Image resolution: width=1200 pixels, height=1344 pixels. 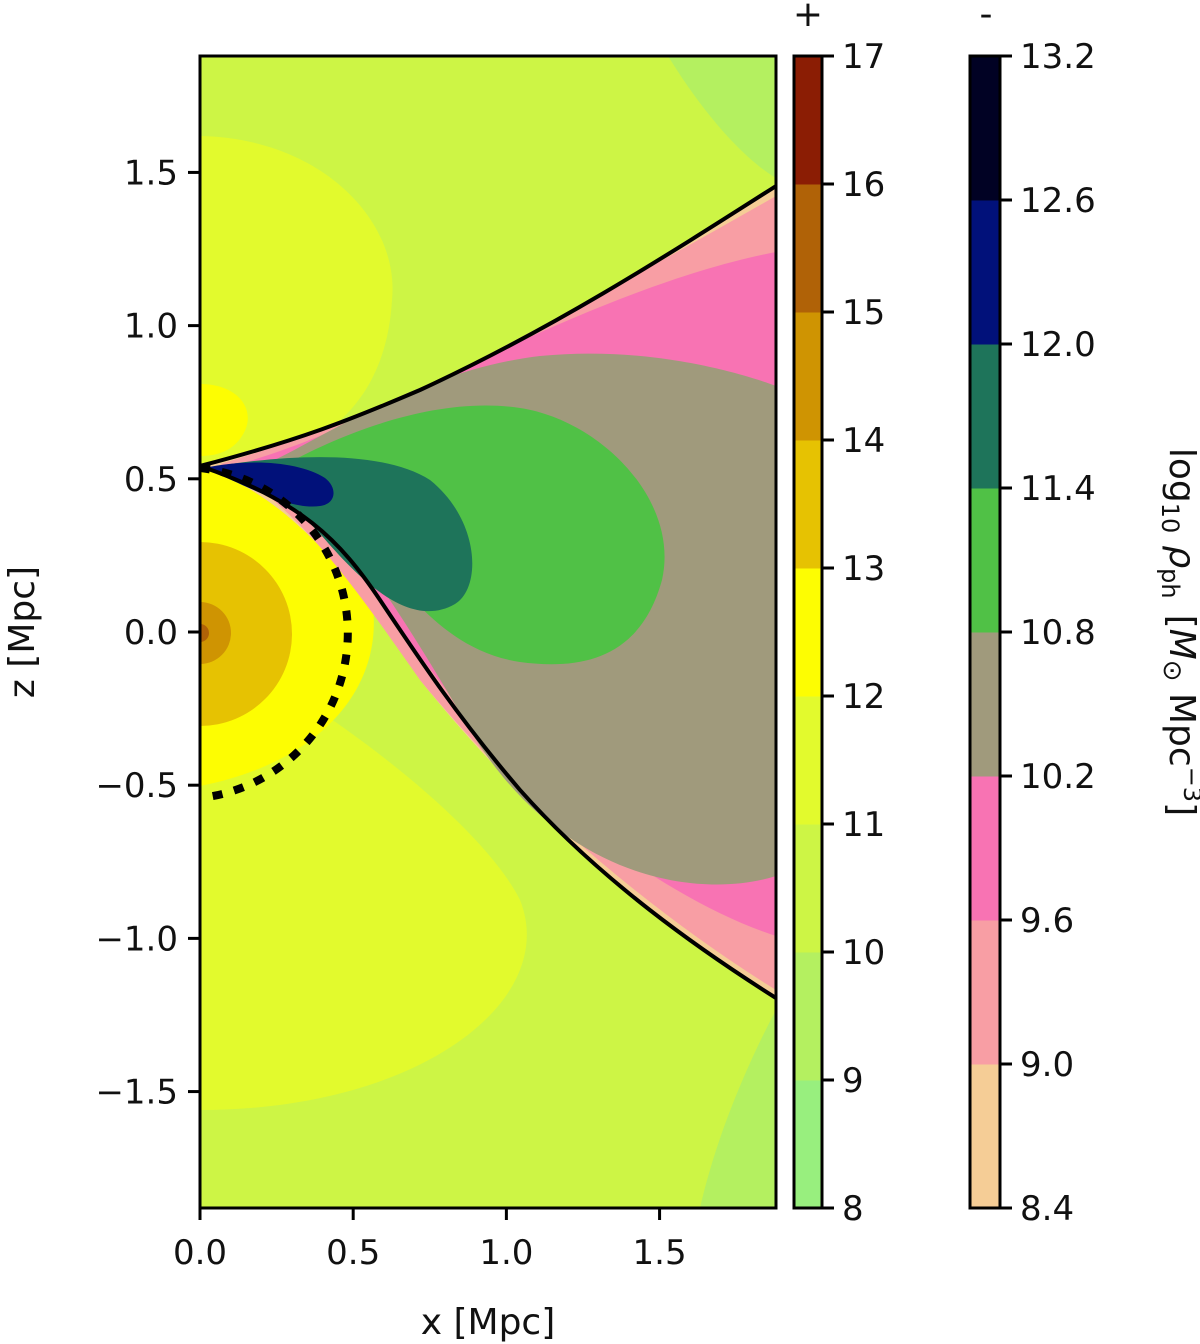 I want to click on colorbar-positive-tick-label: 11, so click(x=863, y=825).